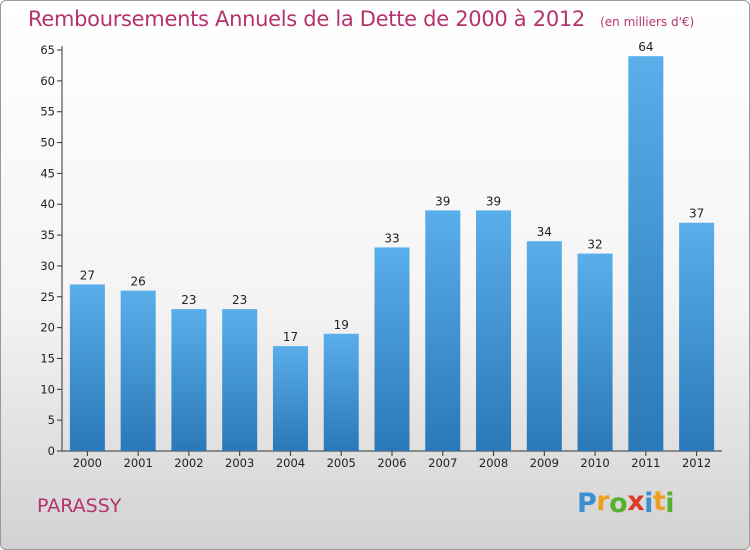 The height and width of the screenshot is (550, 750). What do you see at coordinates (594, 463) in the screenshot?
I see `x-tick-label: 2010` at bounding box center [594, 463].